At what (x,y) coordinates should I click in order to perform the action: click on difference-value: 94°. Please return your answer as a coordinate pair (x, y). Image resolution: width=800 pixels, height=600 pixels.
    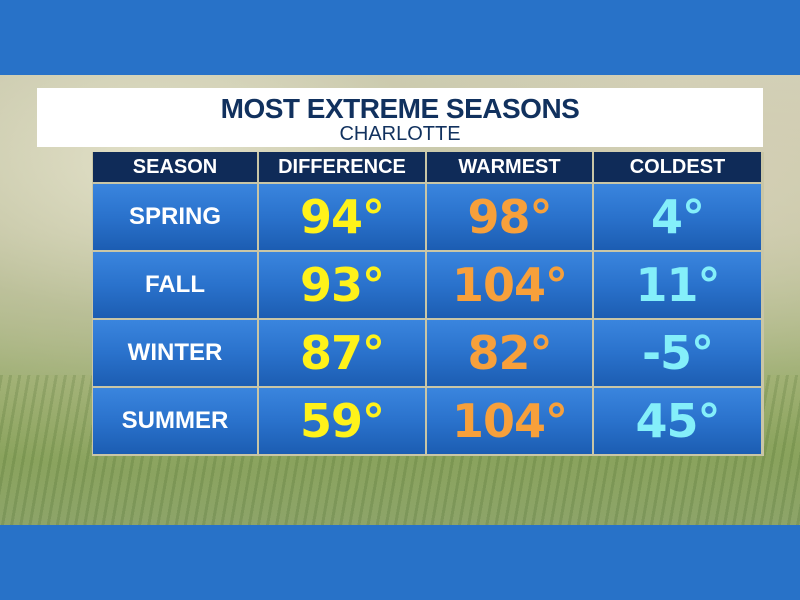
    Looking at the image, I should click on (342, 217).